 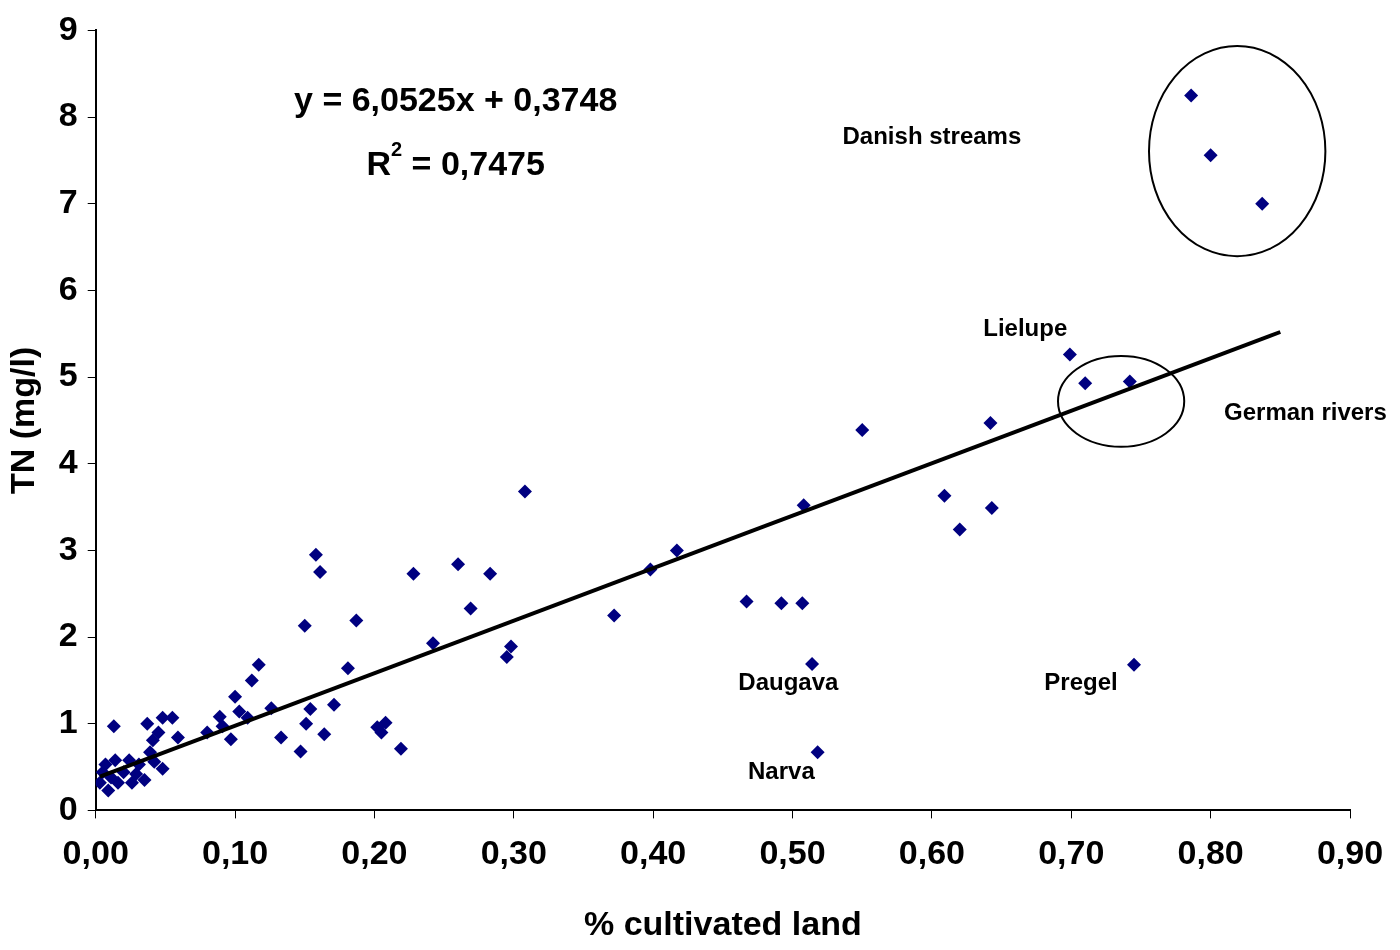 What do you see at coordinates (68, 461) in the screenshot?
I see `y-tick-label: 4` at bounding box center [68, 461].